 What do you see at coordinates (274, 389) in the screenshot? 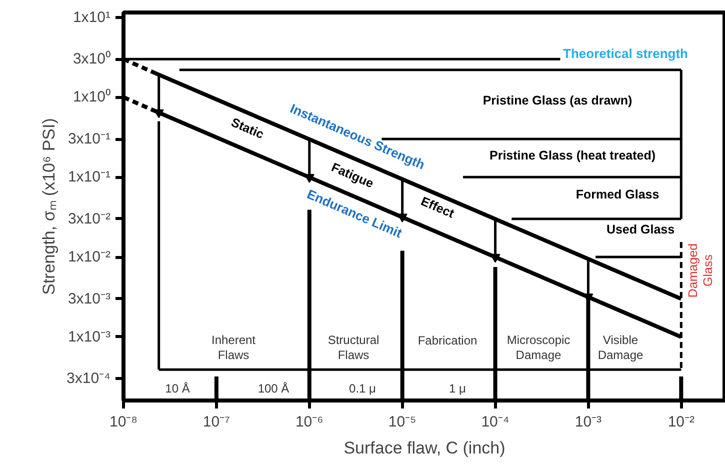
I see `annotation: 100 Å` at bounding box center [274, 389].